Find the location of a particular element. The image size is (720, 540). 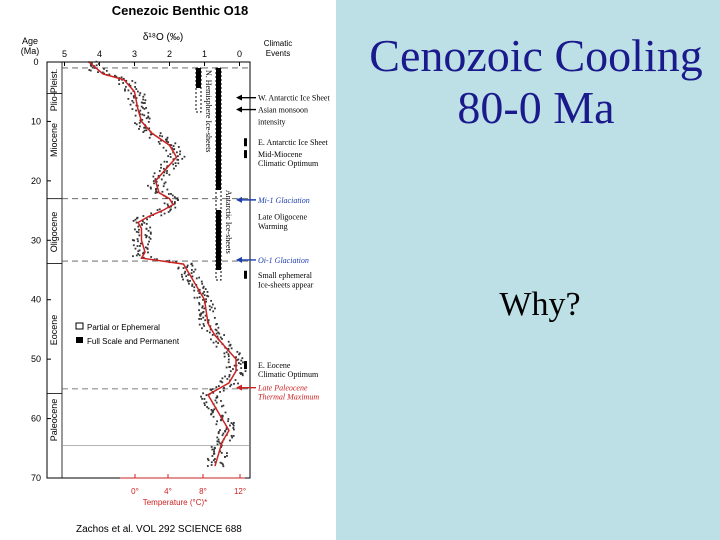

event-label: Climatic Optimum is located at coordinates (288, 374).